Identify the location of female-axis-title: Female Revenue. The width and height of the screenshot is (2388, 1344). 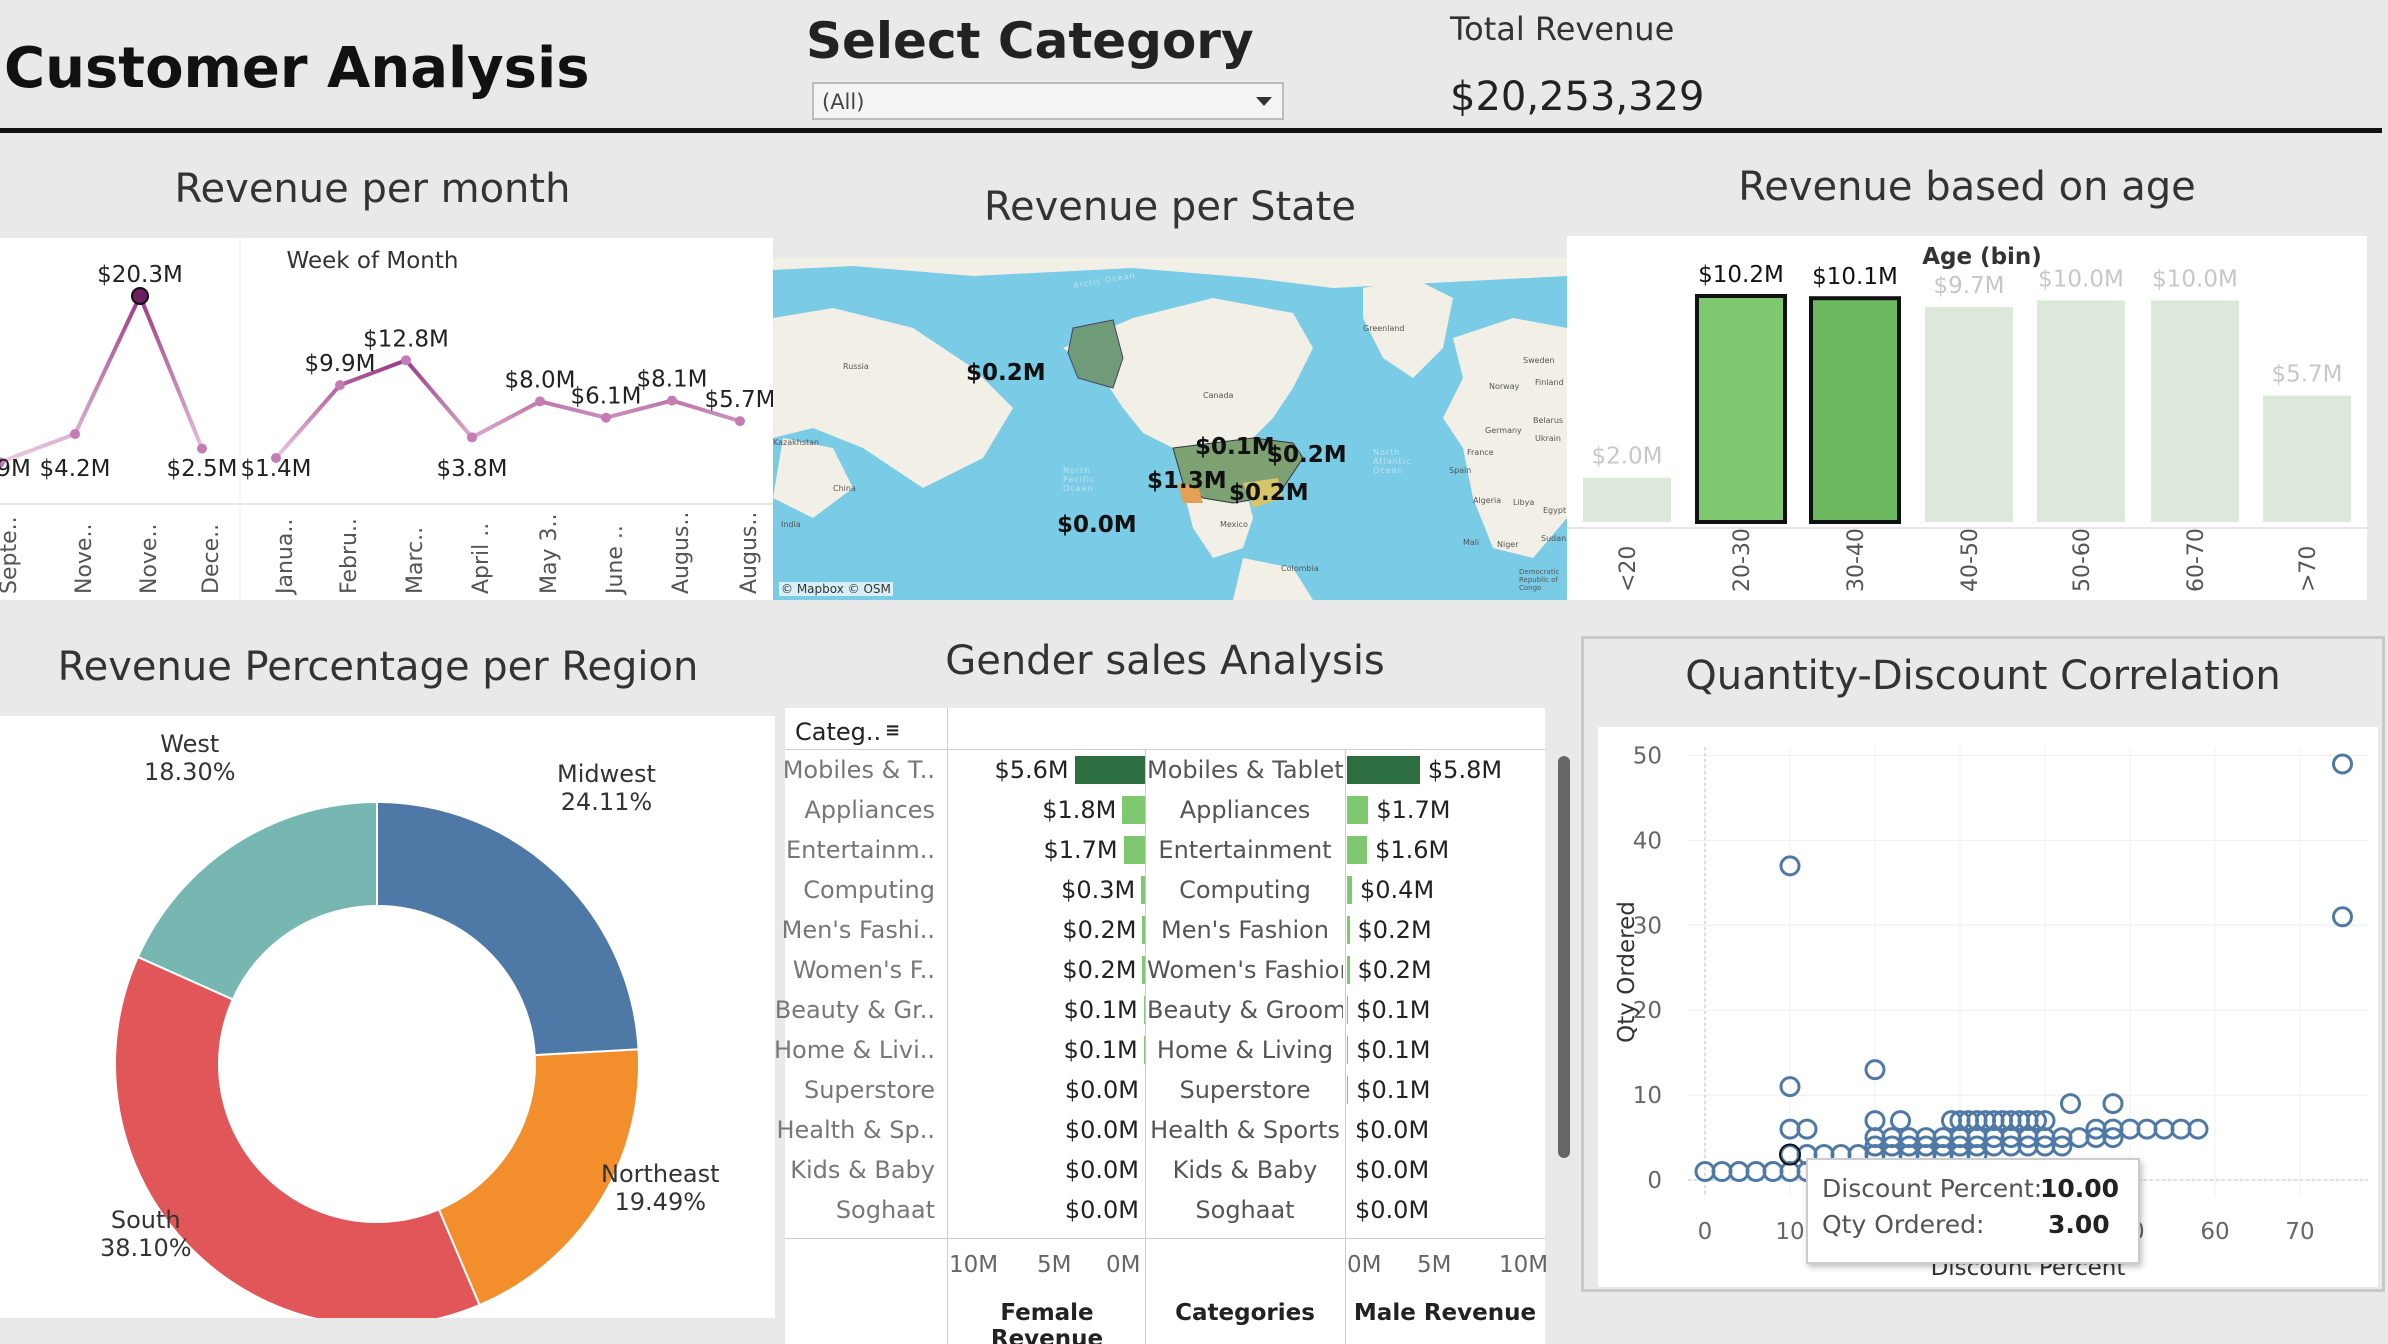
(1047, 1322).